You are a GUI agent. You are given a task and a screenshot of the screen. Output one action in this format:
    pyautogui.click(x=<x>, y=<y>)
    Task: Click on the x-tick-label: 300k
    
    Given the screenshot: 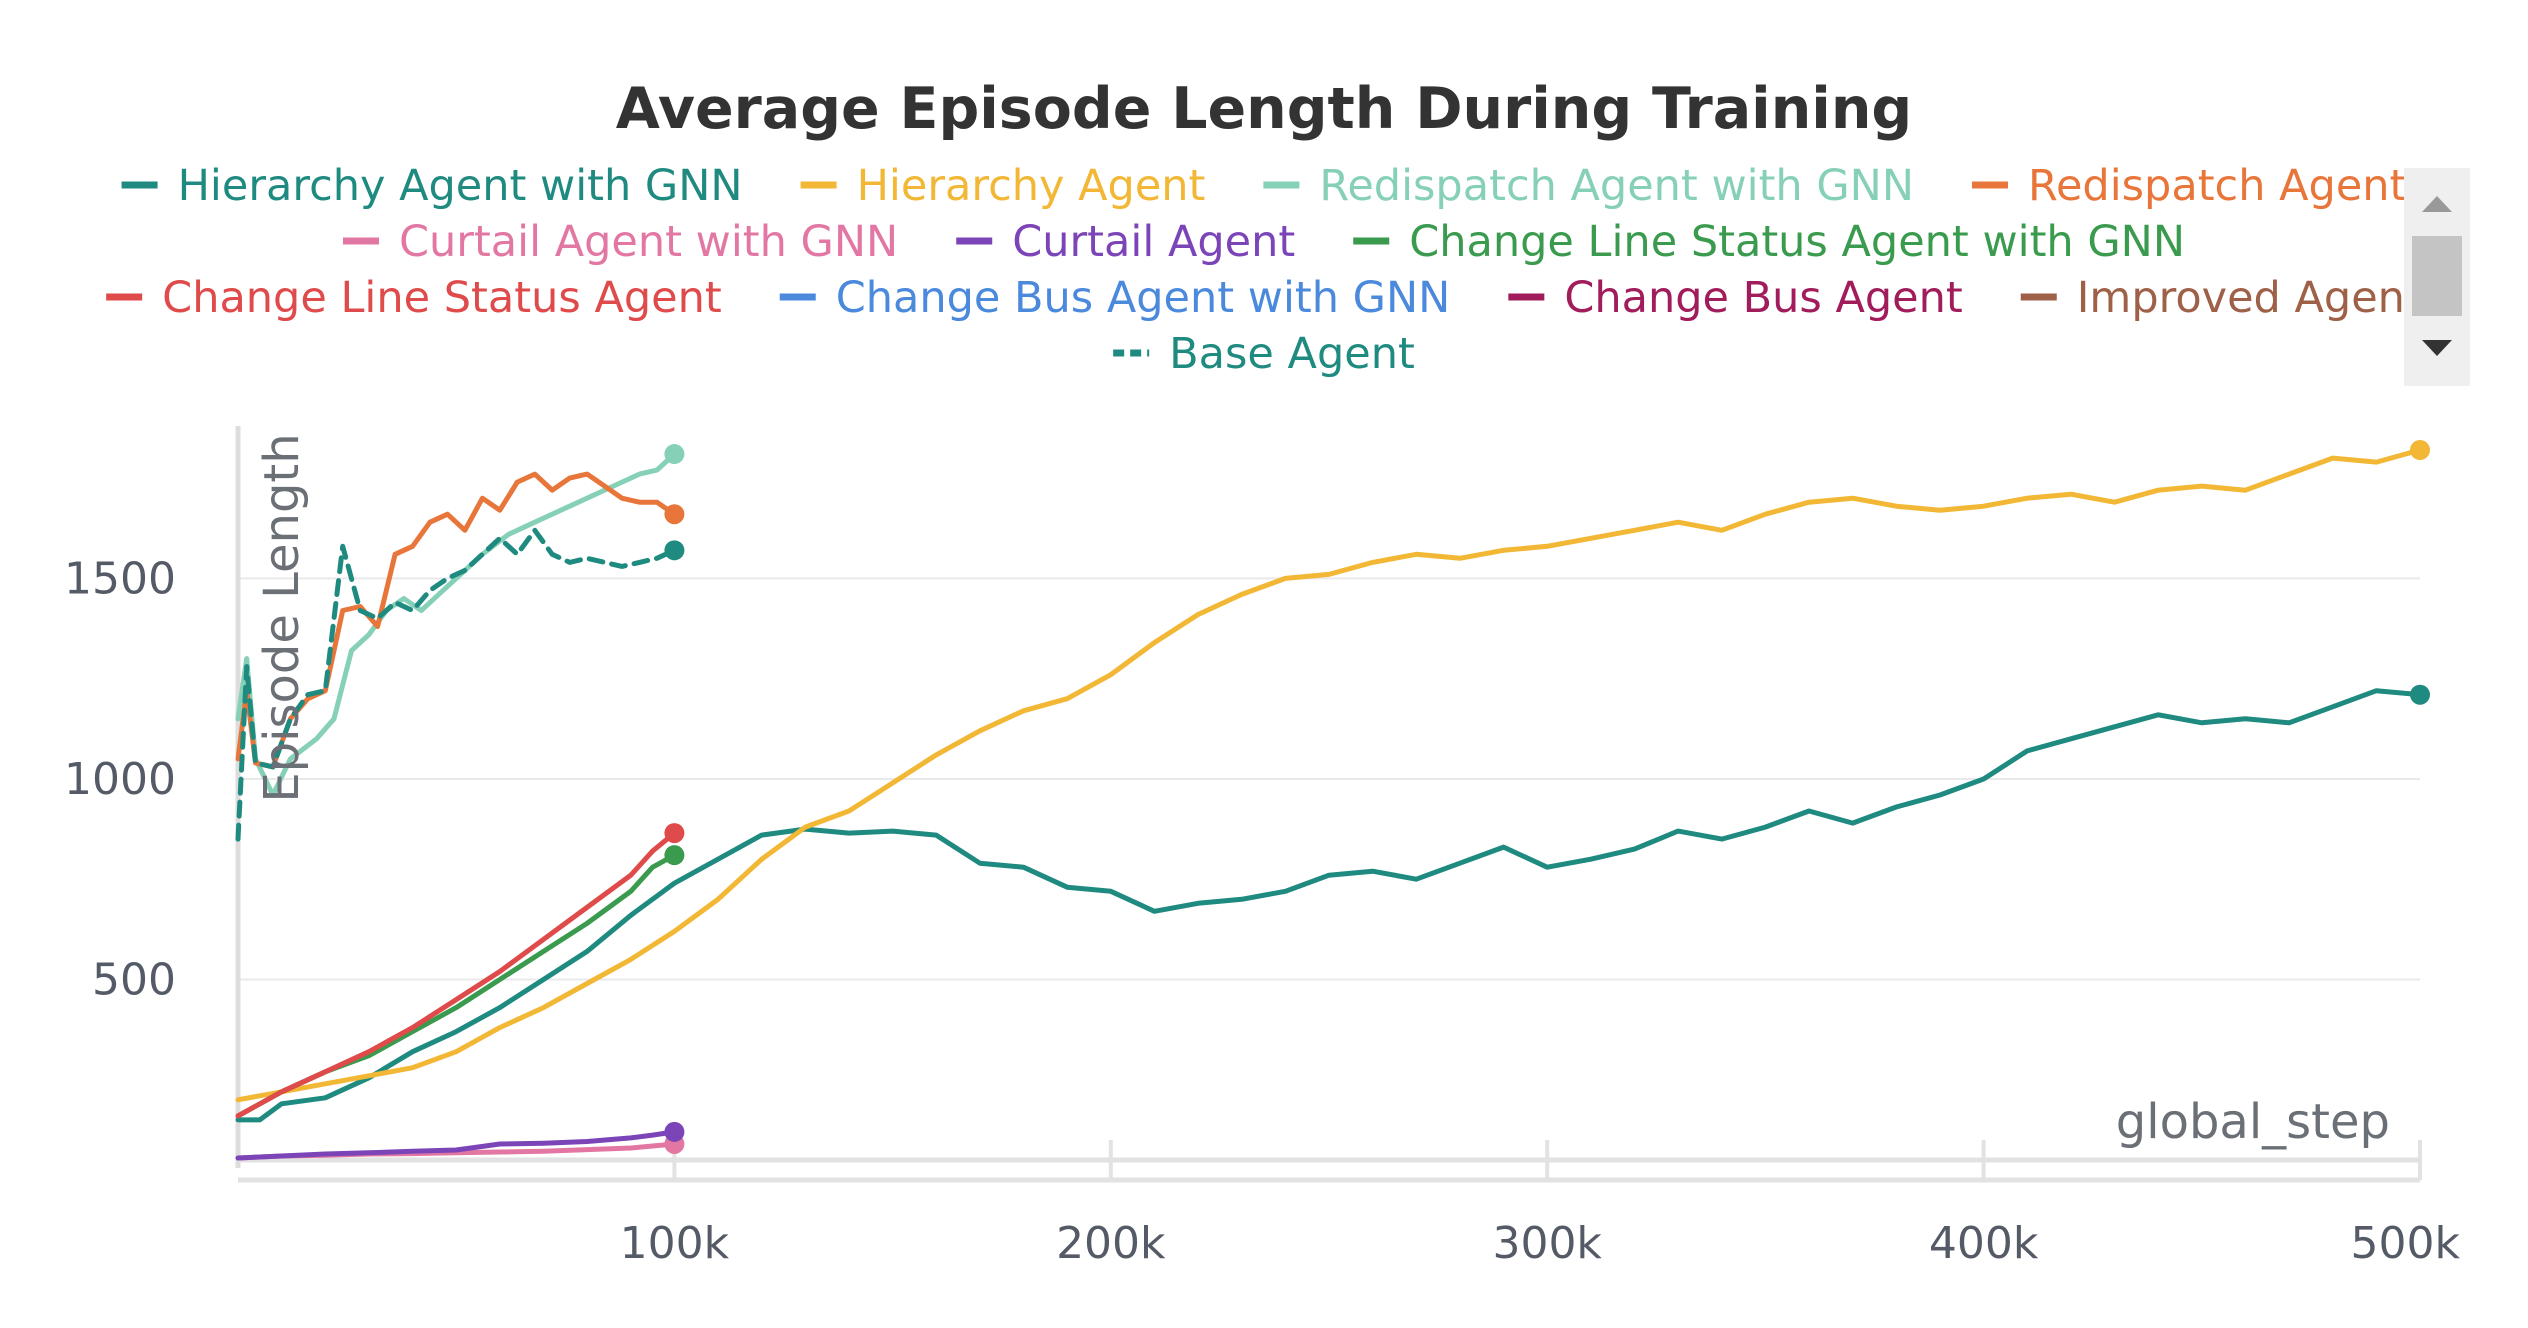 What is the action you would take?
    pyautogui.click(x=1547, y=1243)
    